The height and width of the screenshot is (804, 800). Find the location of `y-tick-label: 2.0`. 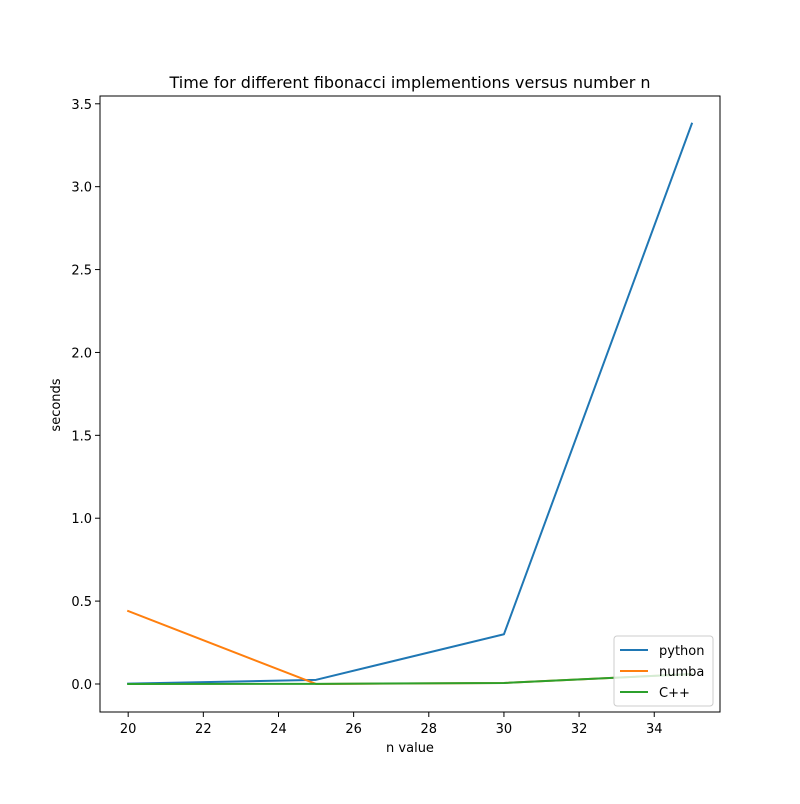

y-tick-label: 2.0 is located at coordinates (81, 353).